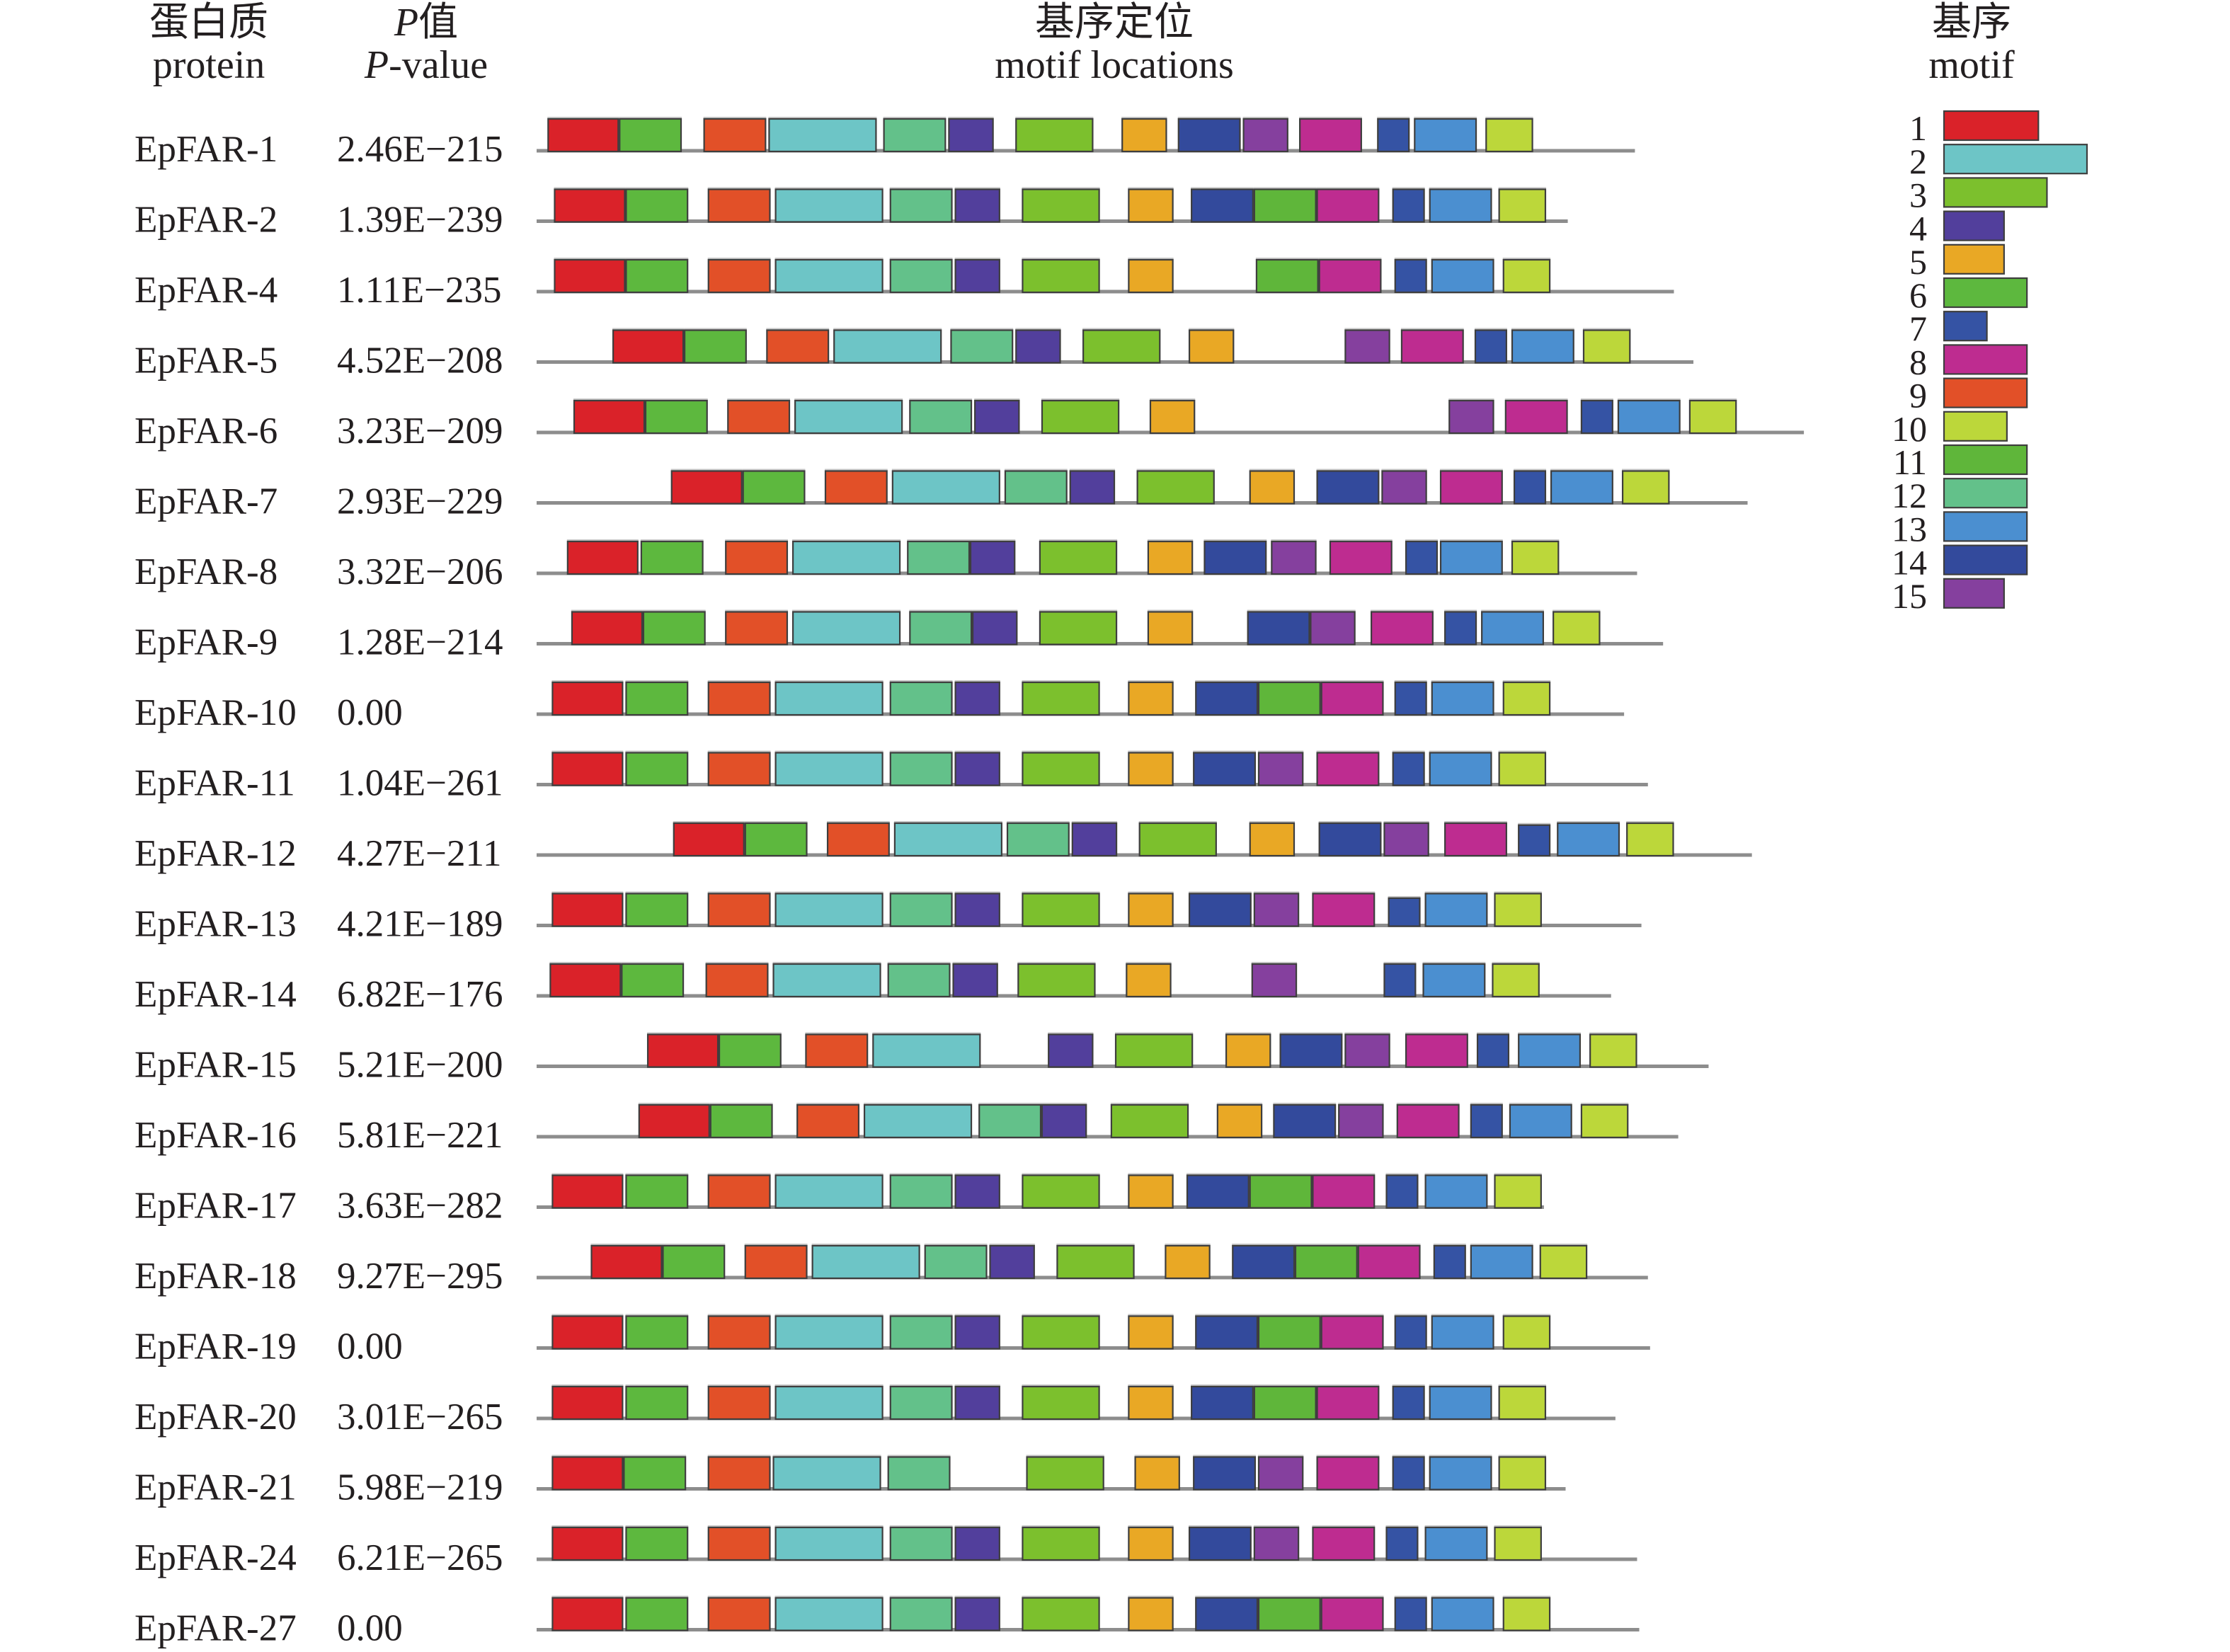 Image resolution: width=2230 pixels, height=1652 pixels. Describe the element at coordinates (420, 853) in the screenshot. I see `p-value: 4.27E−211` at that location.